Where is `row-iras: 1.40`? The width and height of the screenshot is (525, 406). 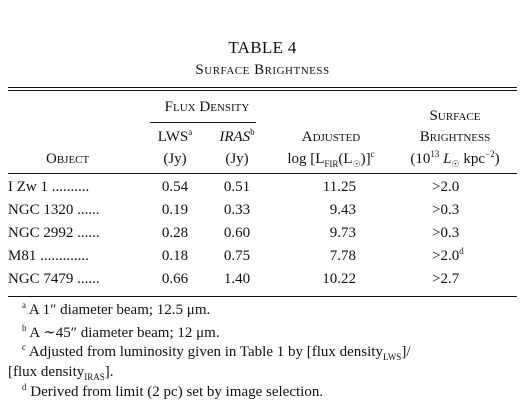 row-iras: 1.40 is located at coordinates (237, 279).